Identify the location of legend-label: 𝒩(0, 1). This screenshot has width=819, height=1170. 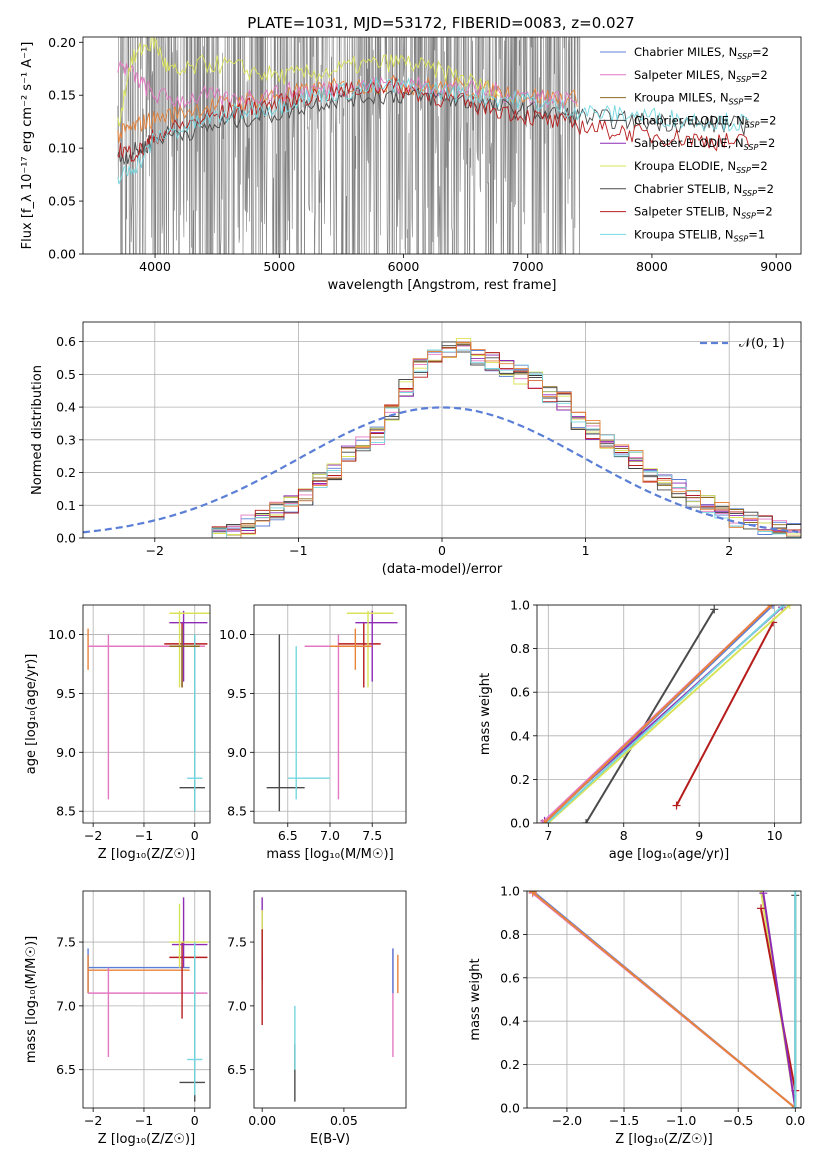
(762, 342).